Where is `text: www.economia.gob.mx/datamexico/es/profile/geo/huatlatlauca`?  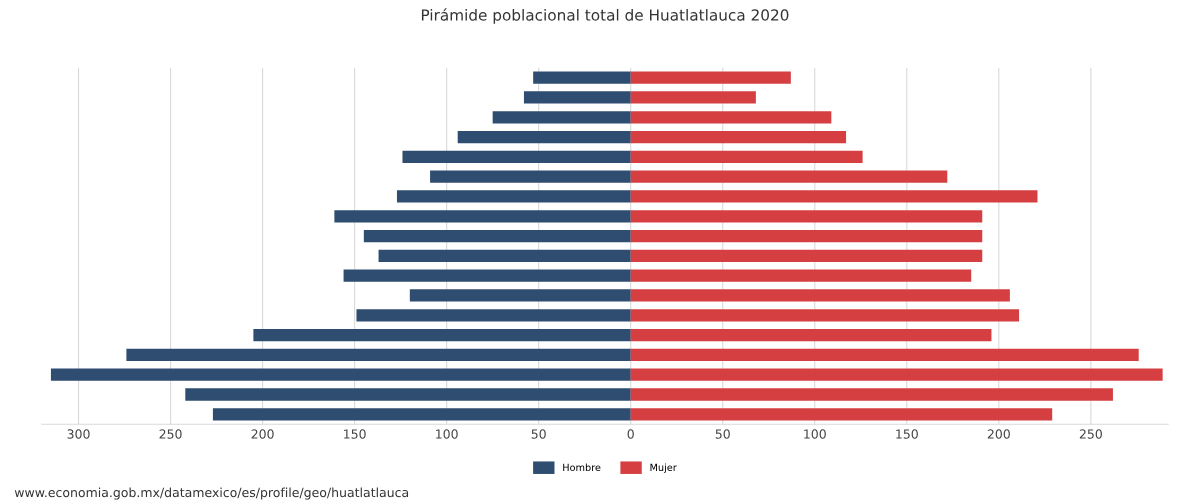
text: www.economia.gob.mx/datamexico/es/profile/geo/huatlatlauca is located at coordinates (211, 493).